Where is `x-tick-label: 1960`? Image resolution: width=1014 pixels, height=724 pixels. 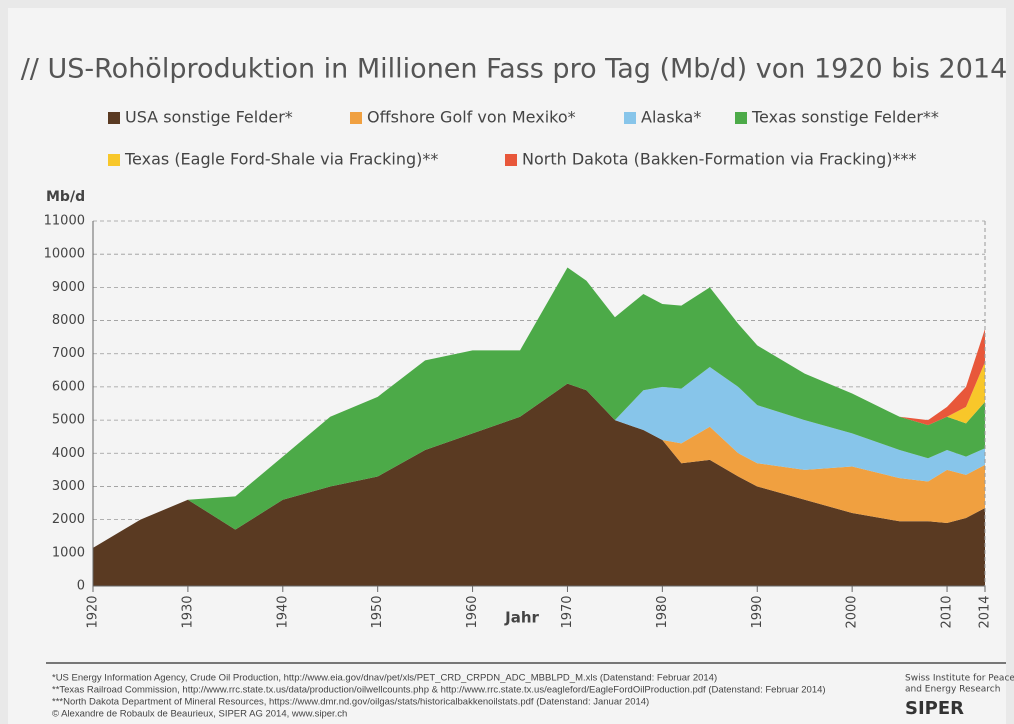
x-tick-label: 1960 is located at coordinates (472, 611).